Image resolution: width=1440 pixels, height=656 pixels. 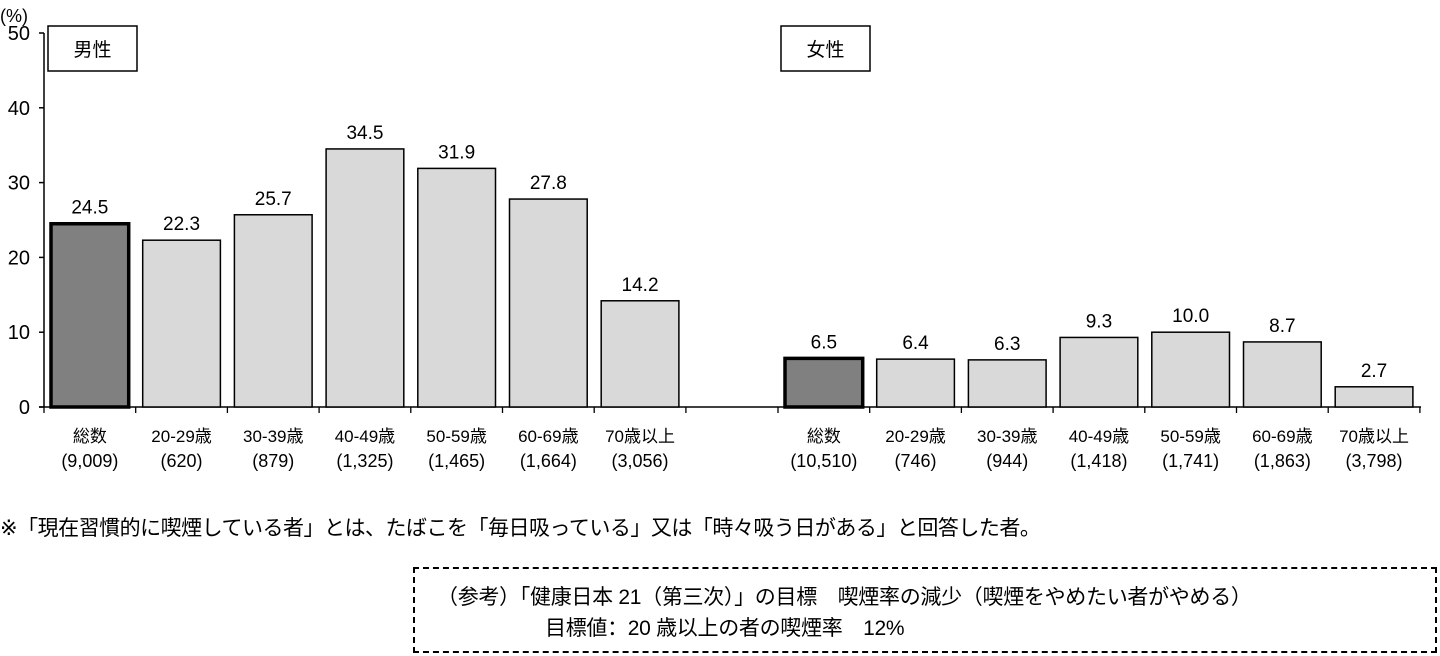 What do you see at coordinates (14, 16) in the screenshot?
I see `y-axis-unit: (%)` at bounding box center [14, 16].